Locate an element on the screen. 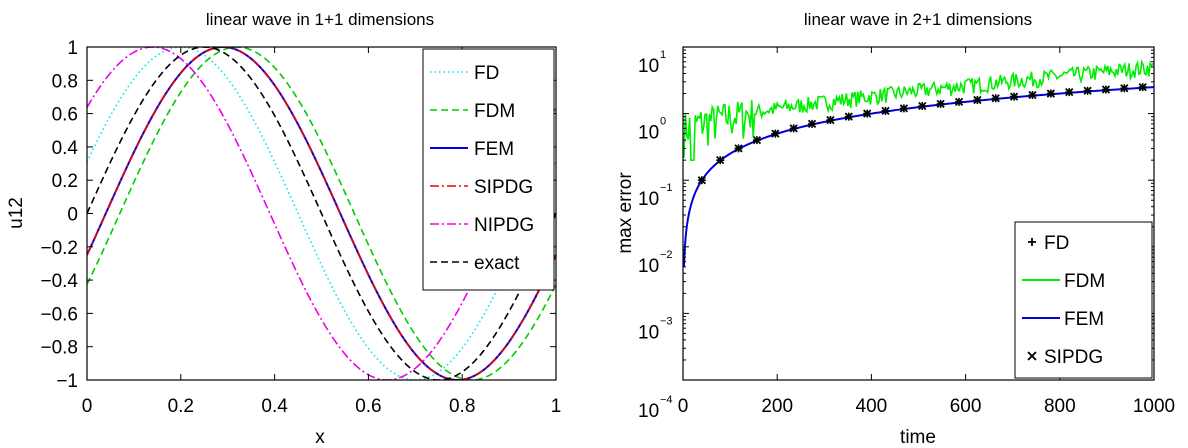 The height and width of the screenshot is (448, 1188). right-legend-label: FEM is located at coordinates (1084, 319).